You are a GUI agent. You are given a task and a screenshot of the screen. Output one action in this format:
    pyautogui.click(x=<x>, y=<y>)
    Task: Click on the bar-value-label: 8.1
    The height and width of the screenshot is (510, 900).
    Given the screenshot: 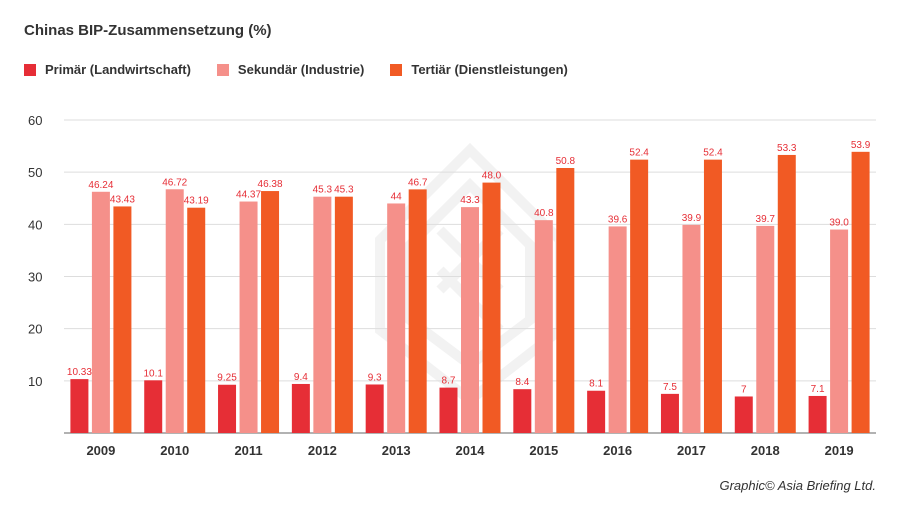 What is the action you would take?
    pyautogui.click(x=596, y=384)
    